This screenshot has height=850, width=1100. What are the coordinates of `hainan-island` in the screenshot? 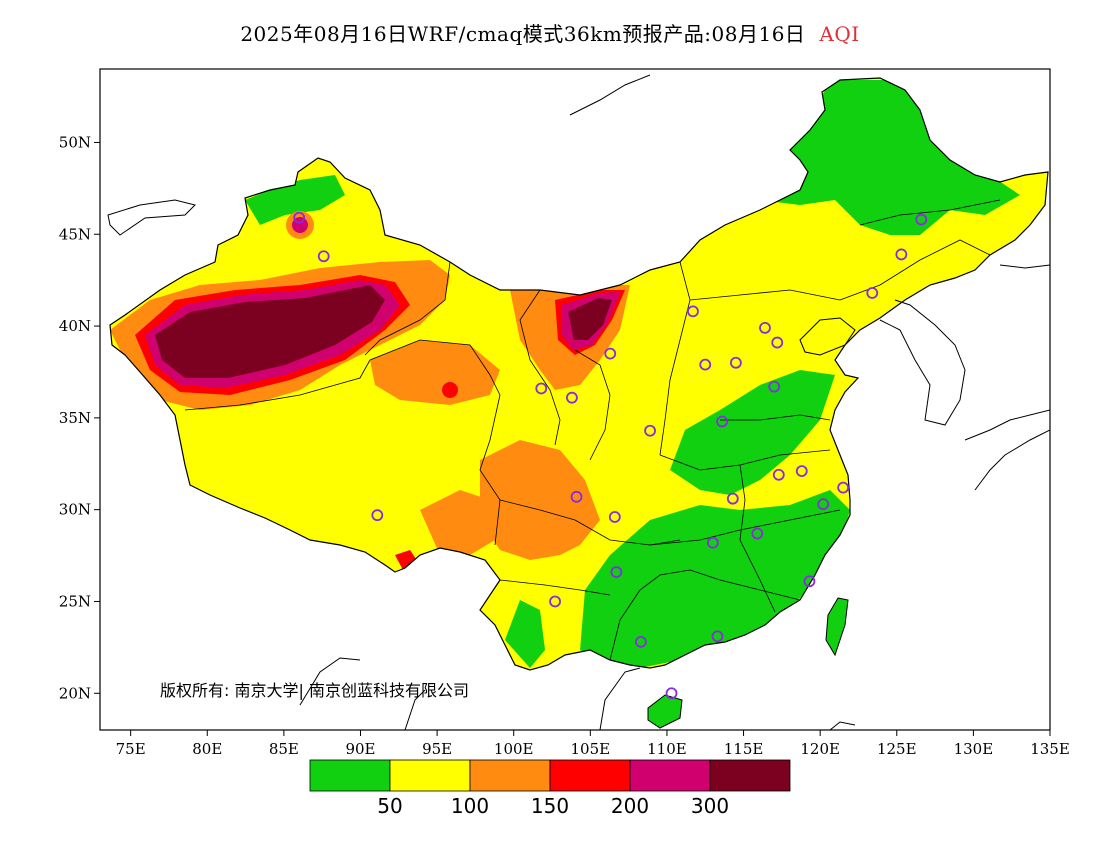 It's located at (665, 711).